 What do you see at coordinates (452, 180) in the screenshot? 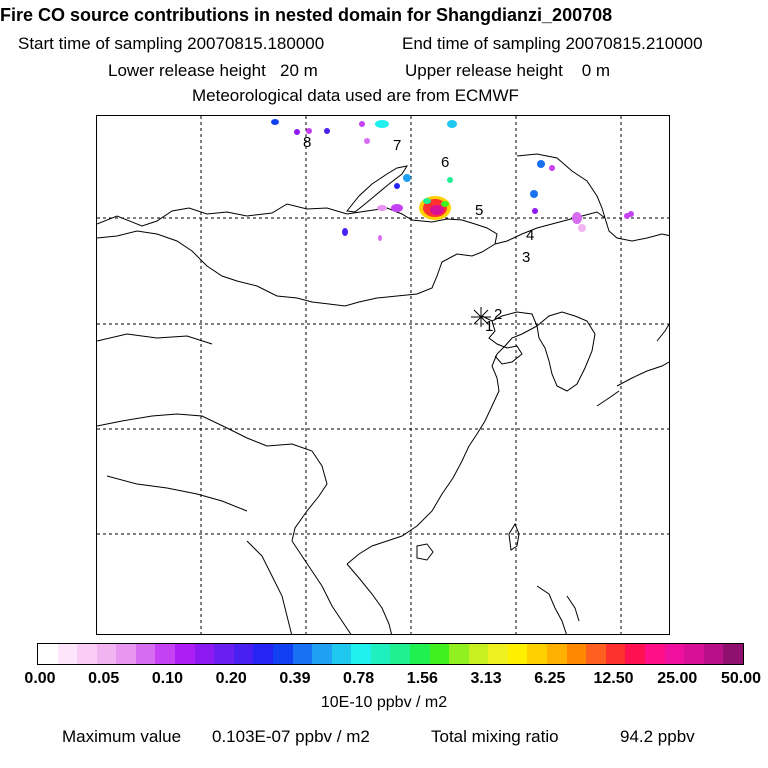
I see `fire-co-plume` at bounding box center [452, 180].